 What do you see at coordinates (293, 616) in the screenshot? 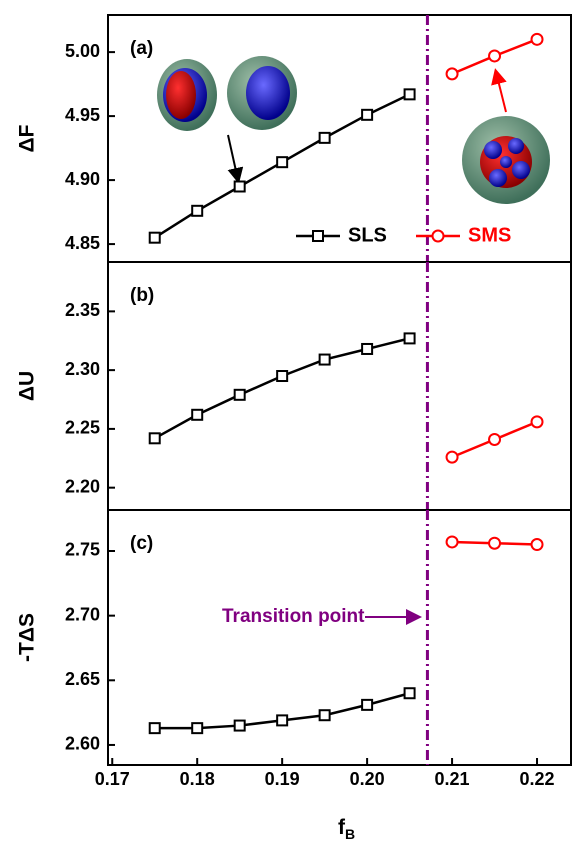
I see `annotation: Transition point` at bounding box center [293, 616].